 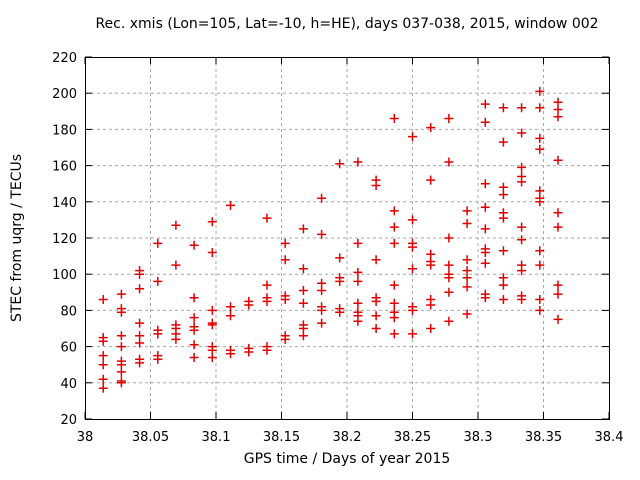 I want to click on svg-text: 38.4, so click(x=609, y=437).